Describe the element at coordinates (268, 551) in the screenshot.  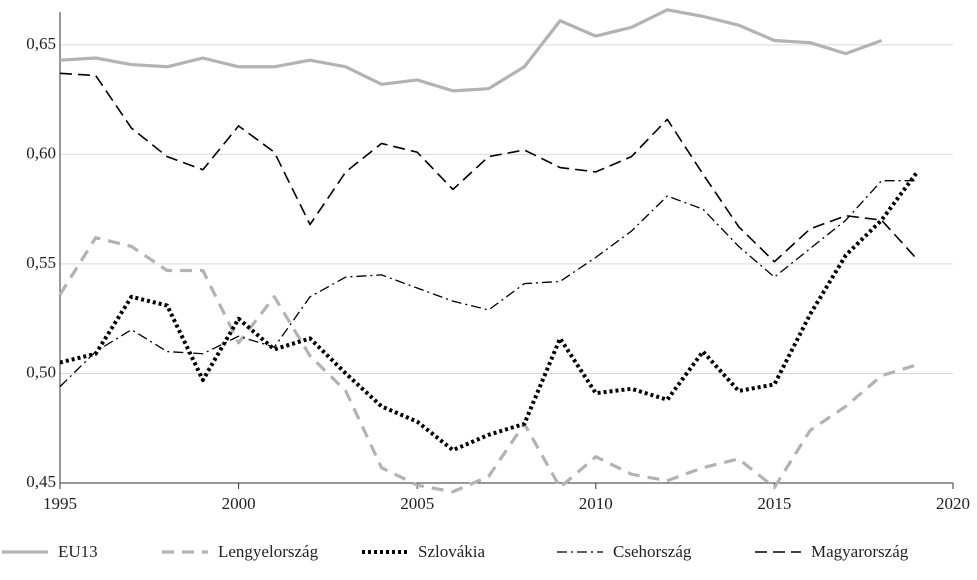
I see `legend-label: Lengyelország` at that location.